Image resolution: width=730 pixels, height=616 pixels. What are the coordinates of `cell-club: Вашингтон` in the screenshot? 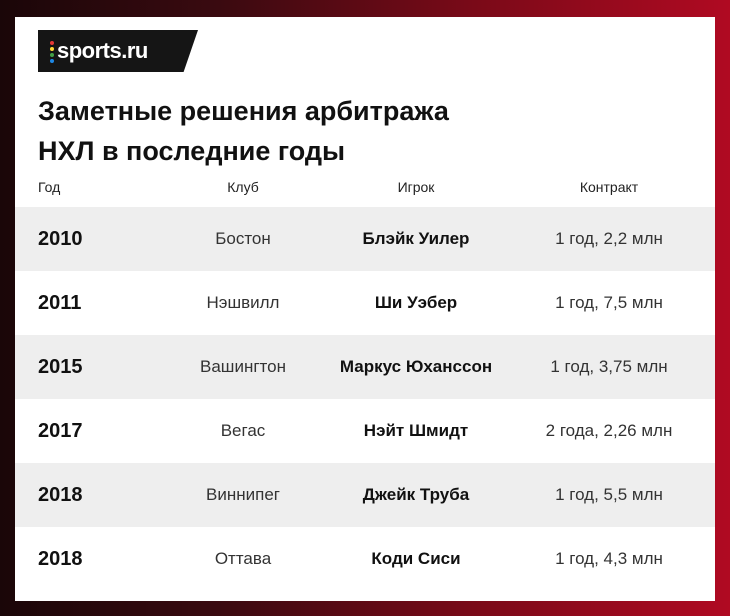 It's located at (243, 366).